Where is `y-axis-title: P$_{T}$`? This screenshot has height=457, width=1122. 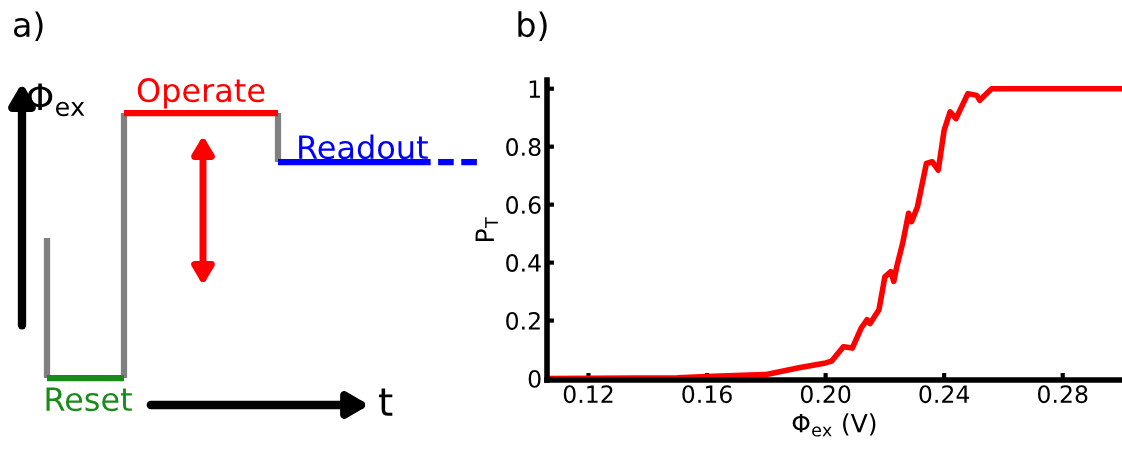
y-axis-title: P$_{T}$ is located at coordinates (486, 229).